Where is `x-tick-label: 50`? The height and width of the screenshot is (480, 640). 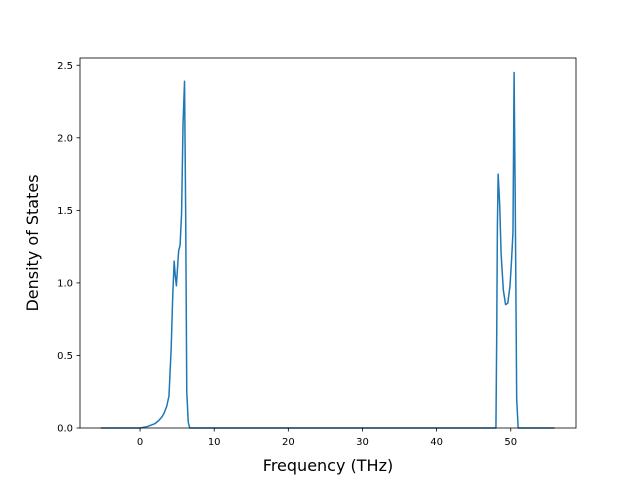 x-tick-label: 50 is located at coordinates (510, 442).